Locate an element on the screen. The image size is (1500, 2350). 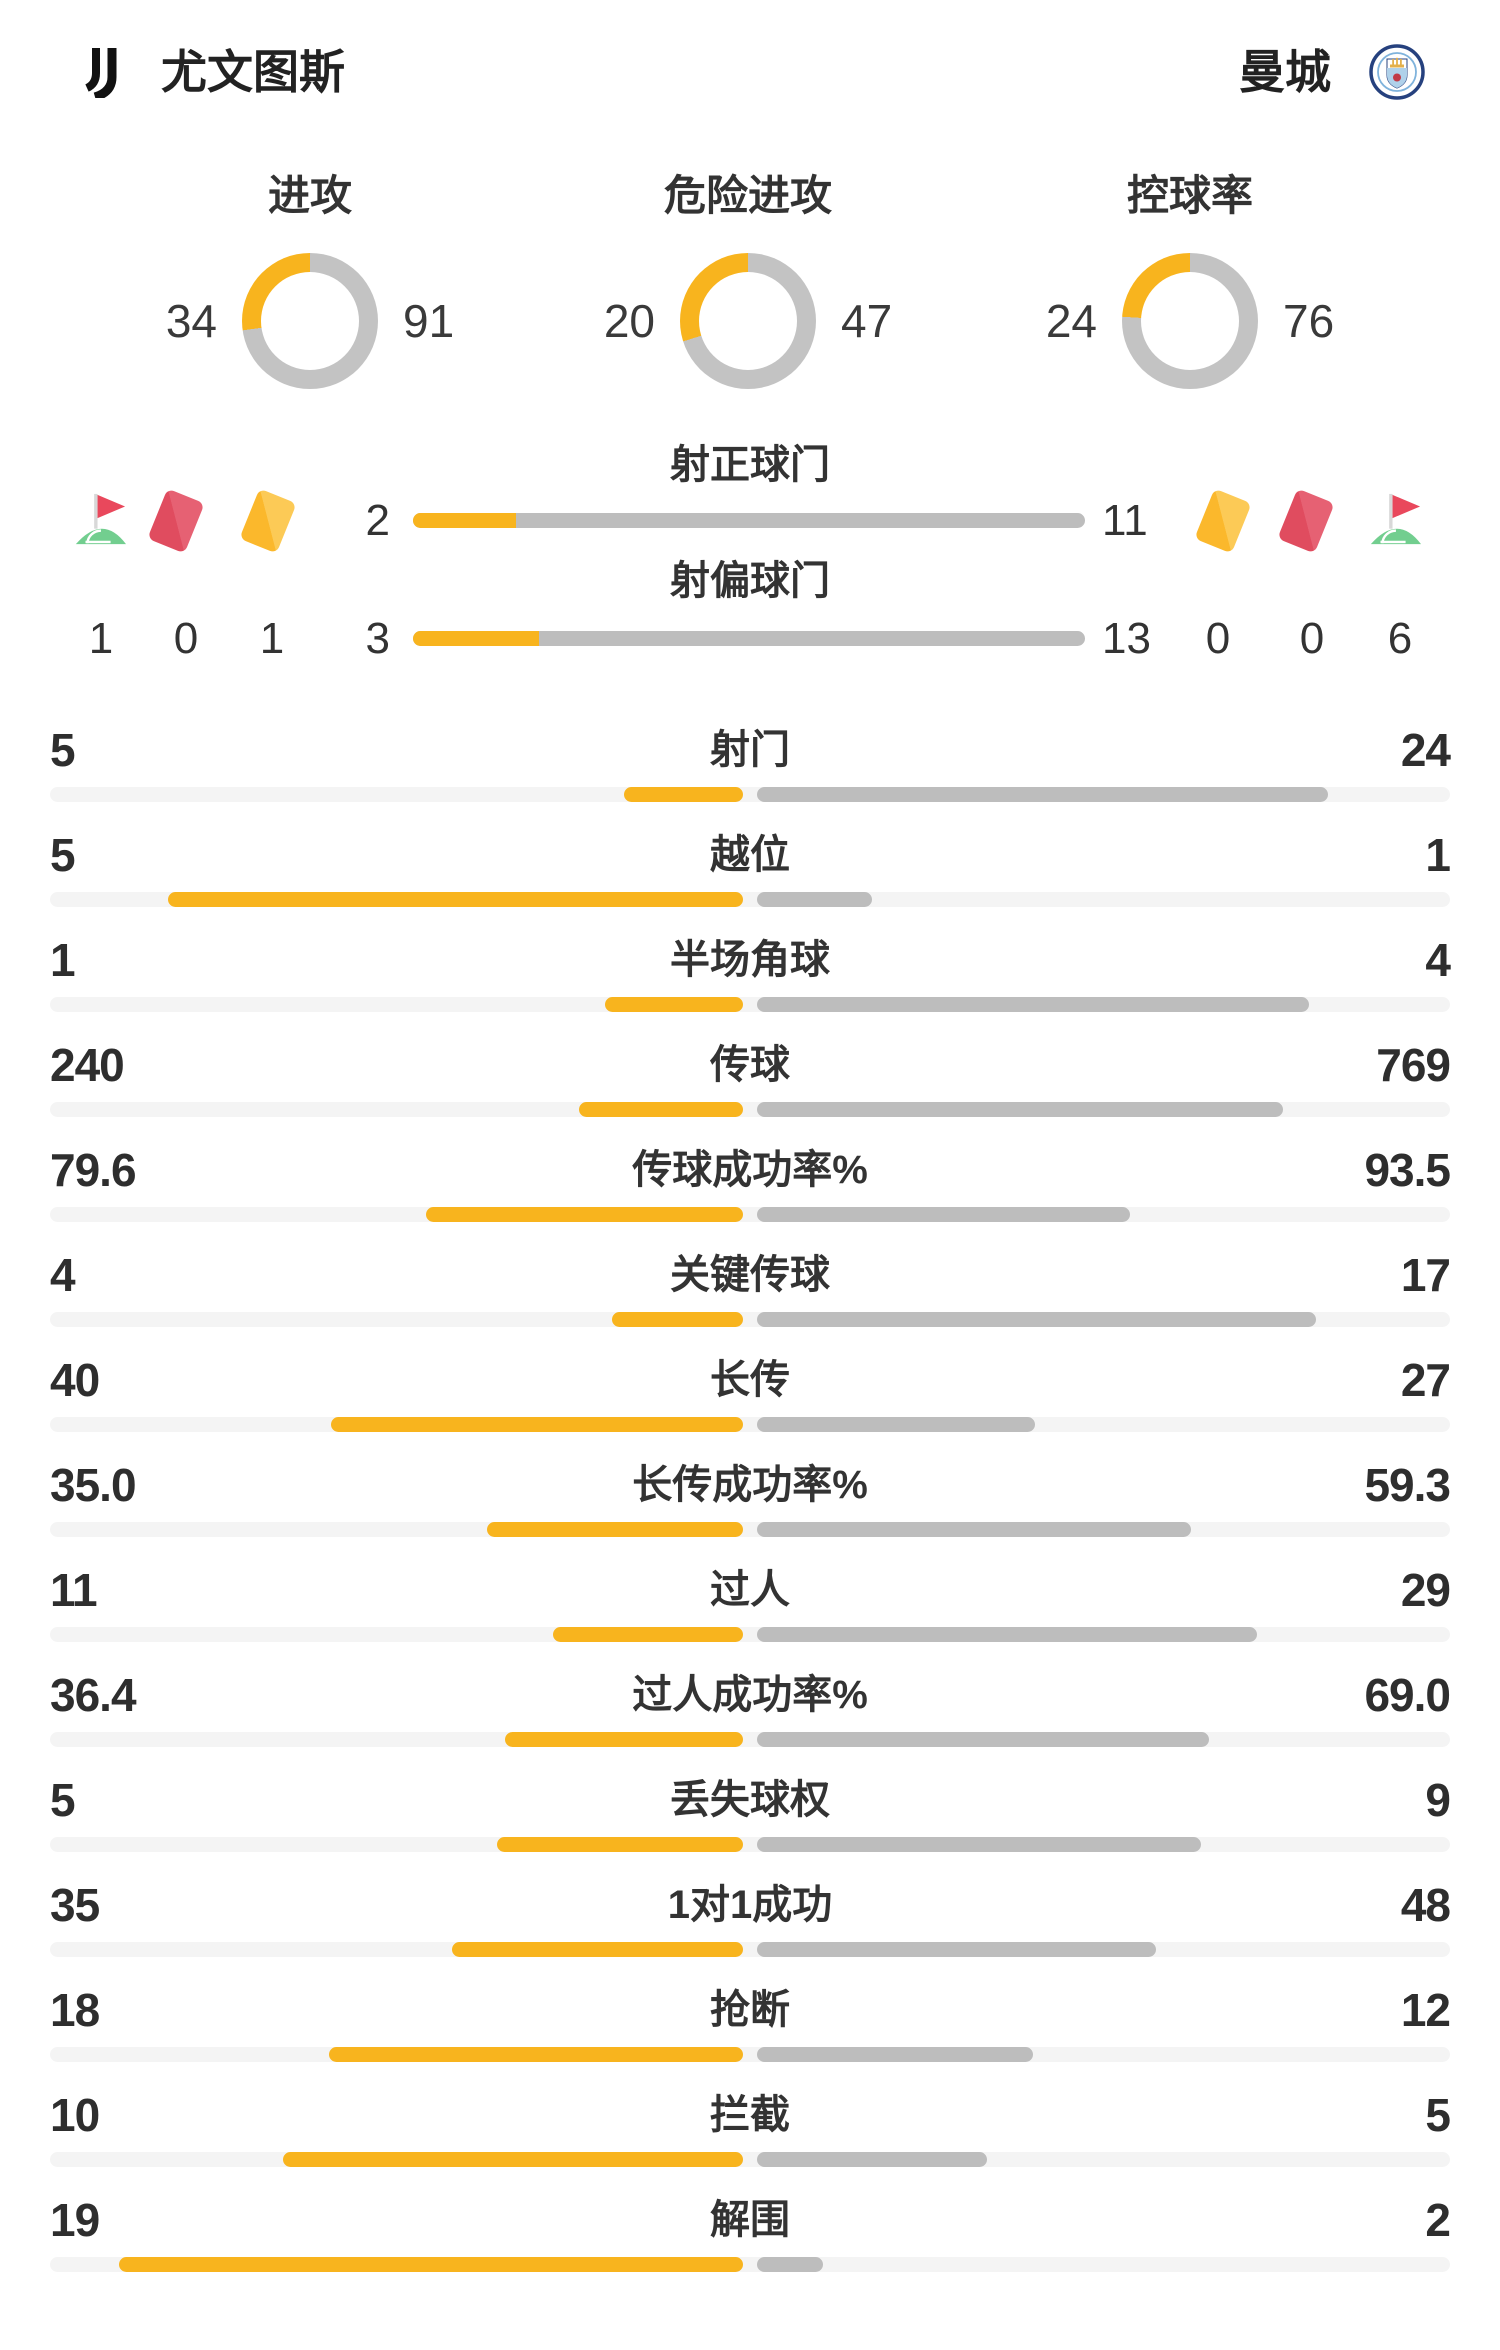
stat-home-value: 1 is located at coordinates (63, 960).